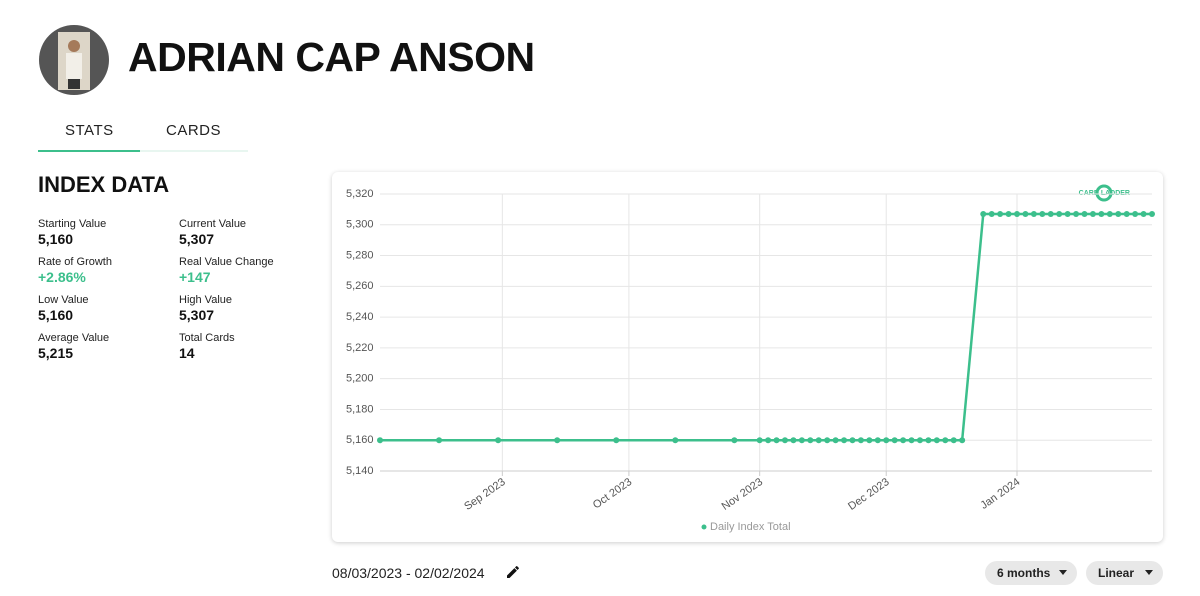 This screenshot has width=1200, height=596. What do you see at coordinates (75, 270) in the screenshot?
I see `stat: Rate of Growth +2.86%` at bounding box center [75, 270].